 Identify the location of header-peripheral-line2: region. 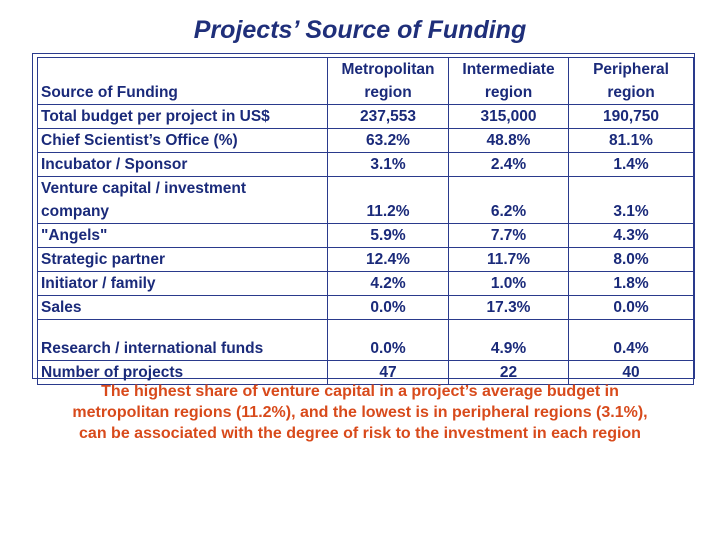
(631, 92).